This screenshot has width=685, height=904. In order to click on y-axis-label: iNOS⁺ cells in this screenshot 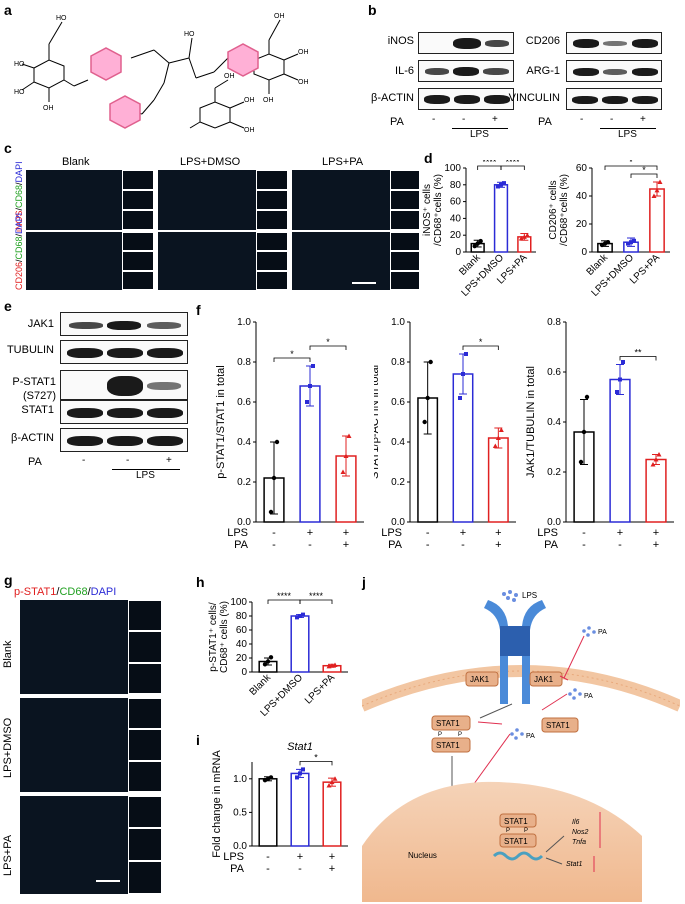, I will do `click(427, 210)`.